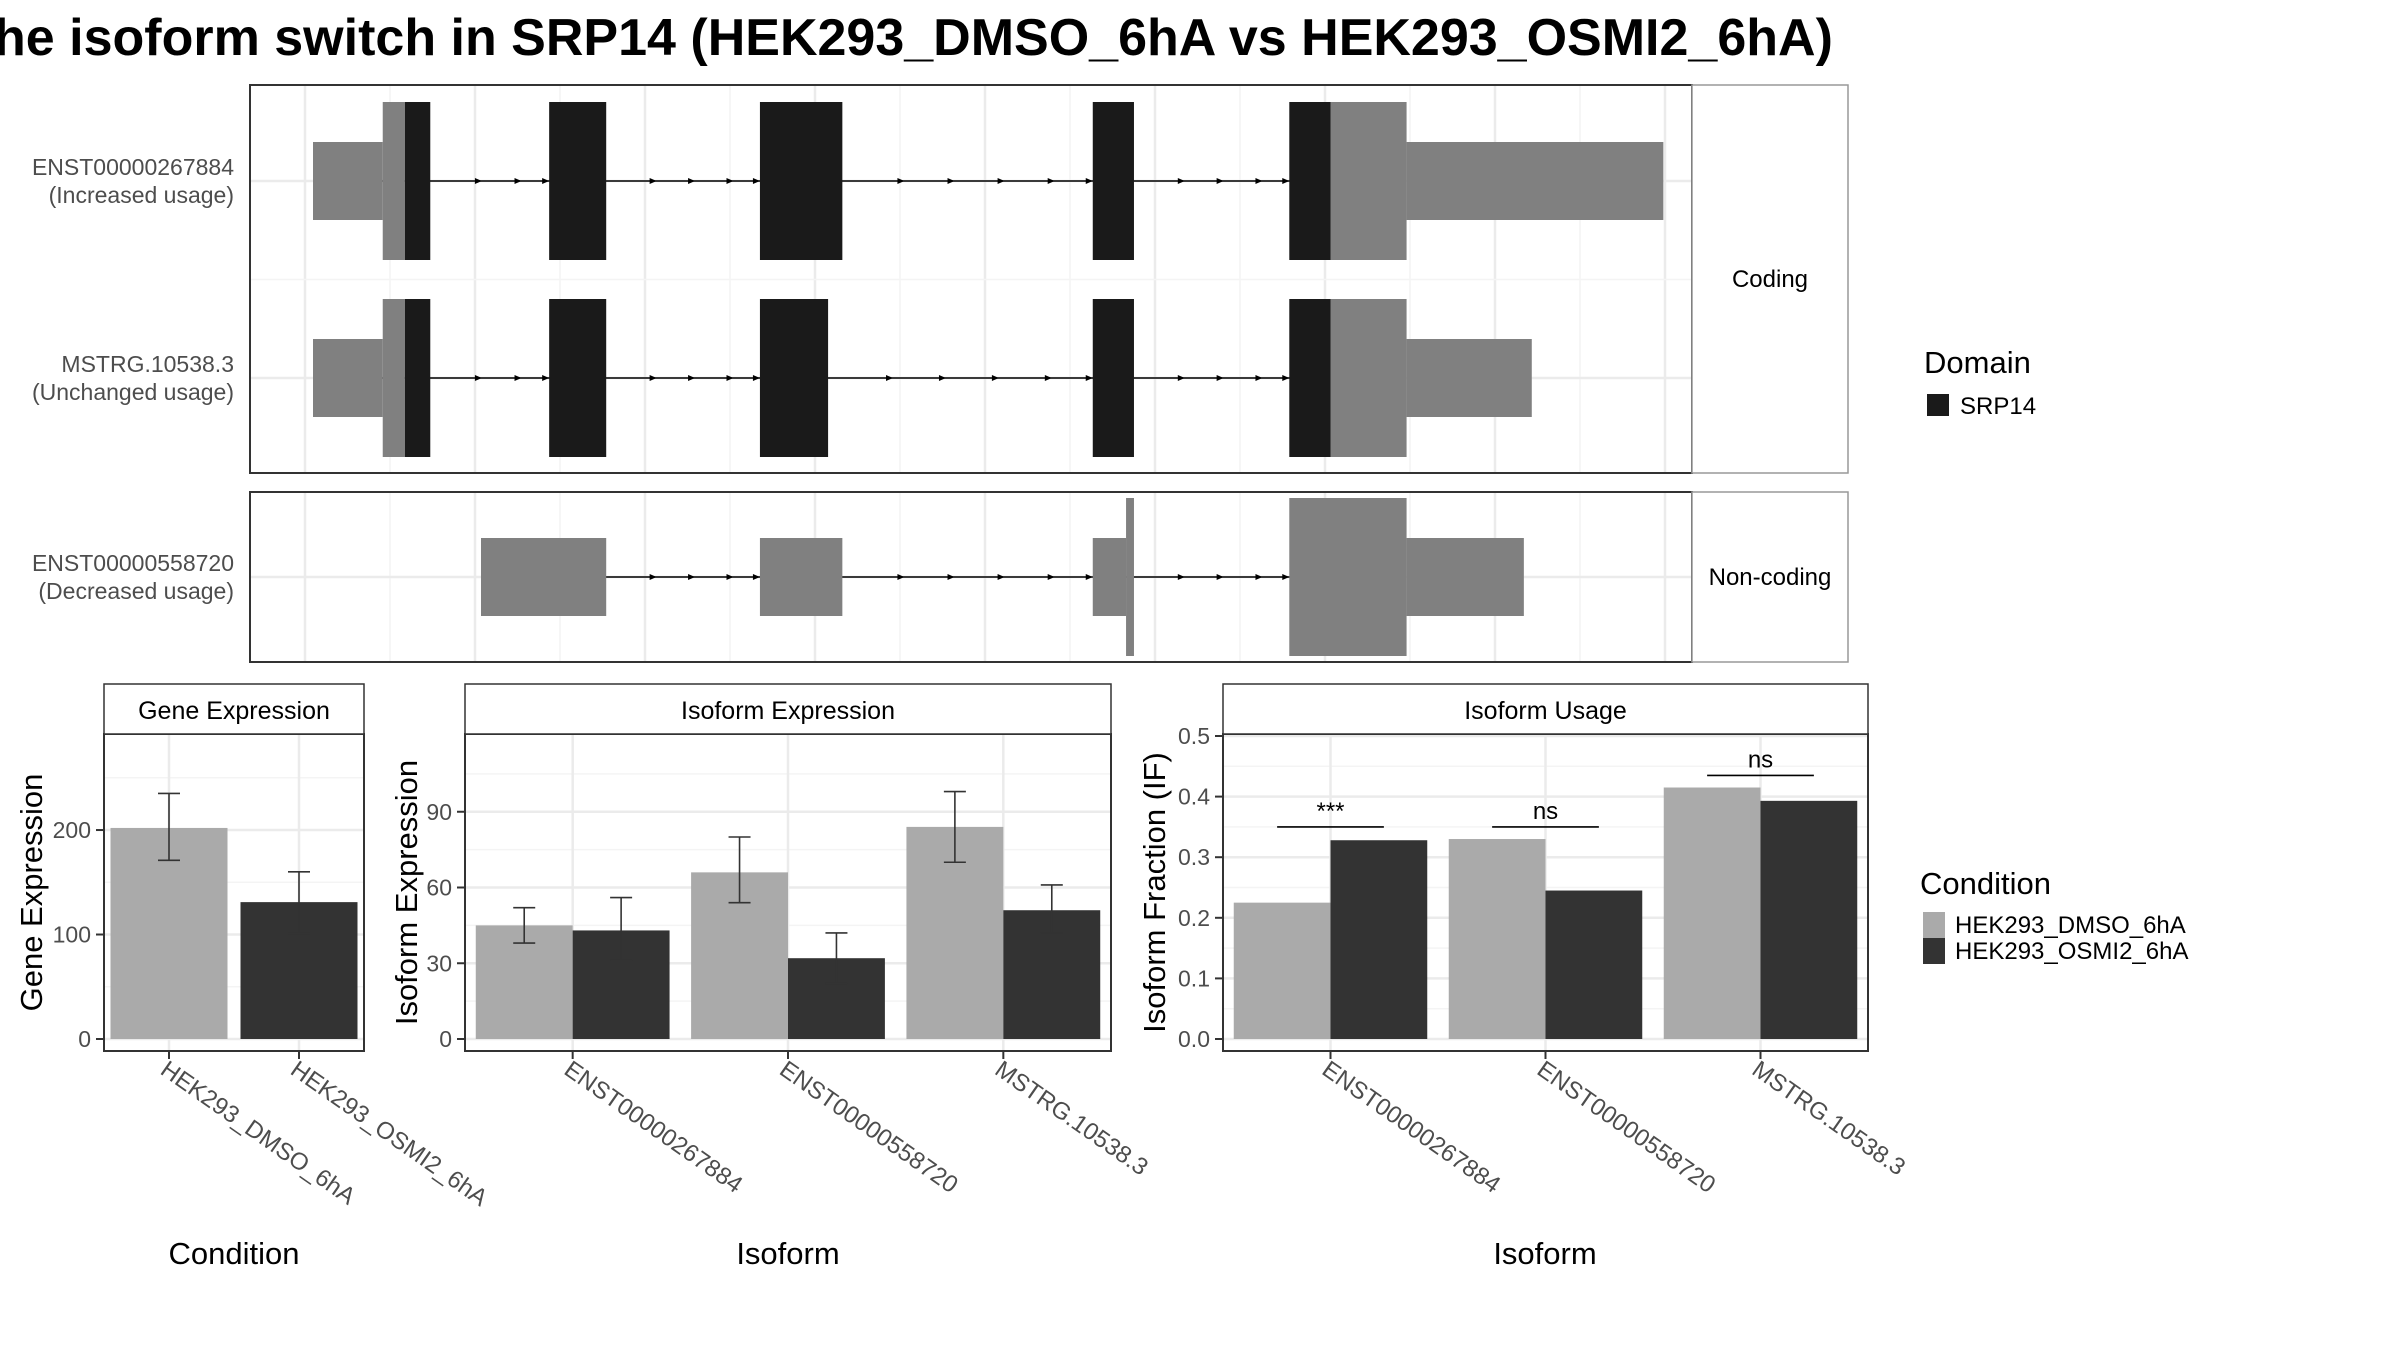 The image size is (2400, 1350). Describe the element at coordinates (234, 709) in the screenshot. I see `facet-strip` at that location.